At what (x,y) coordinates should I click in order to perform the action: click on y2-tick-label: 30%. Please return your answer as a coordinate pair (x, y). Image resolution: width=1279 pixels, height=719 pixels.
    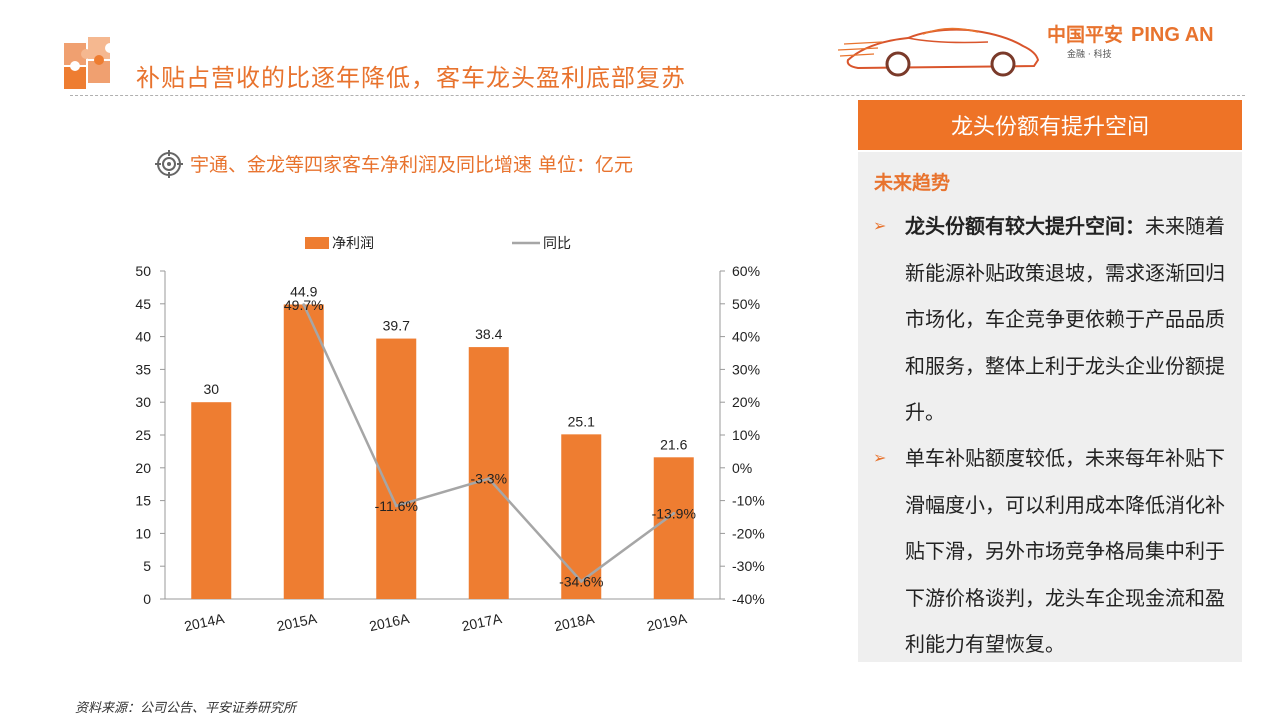
    Looking at the image, I should click on (746, 369).